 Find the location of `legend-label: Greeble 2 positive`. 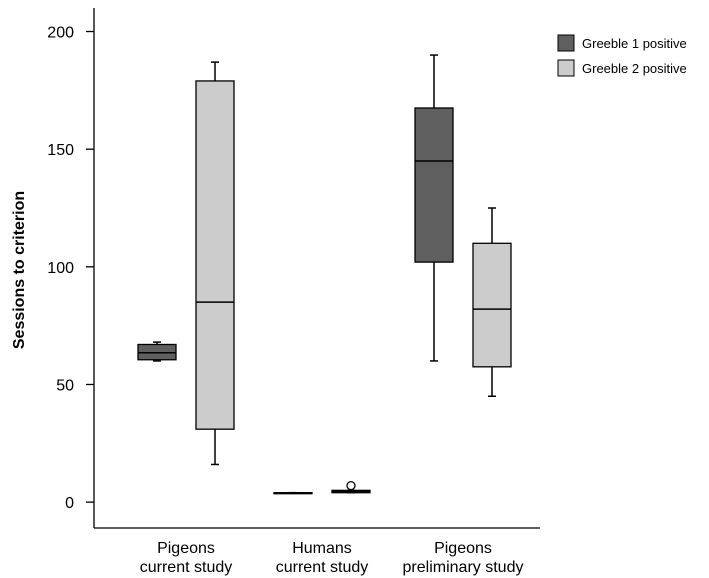

legend-label: Greeble 2 positive is located at coordinates (634, 68).